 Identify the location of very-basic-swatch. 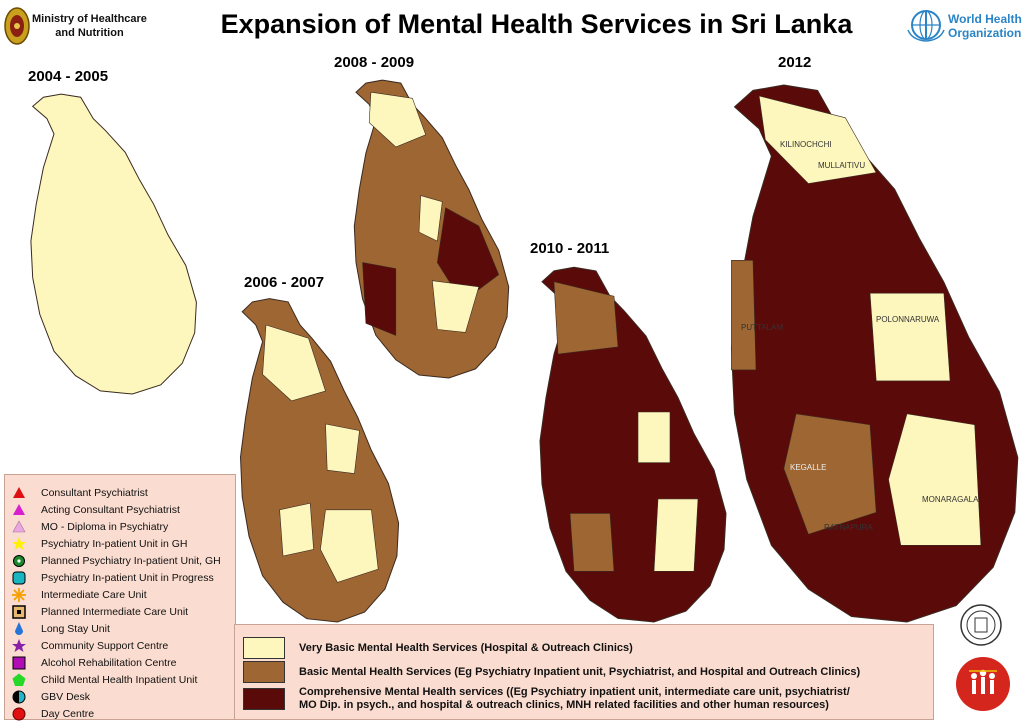
(264, 648).